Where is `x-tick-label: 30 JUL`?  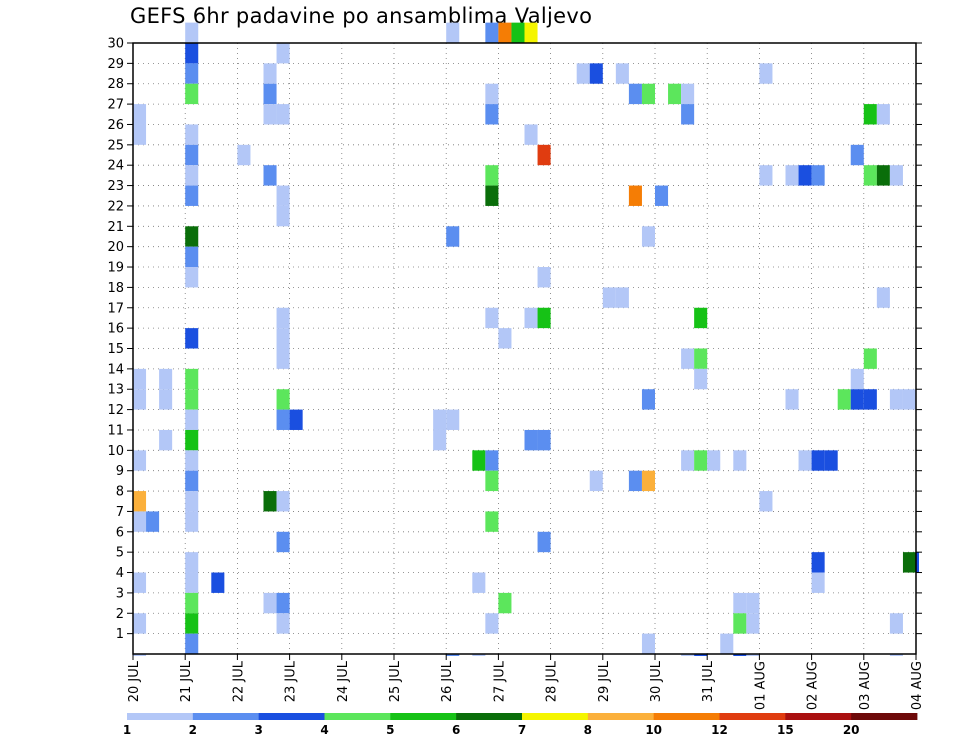 x-tick-label: 30 JUL is located at coordinates (656, 681).